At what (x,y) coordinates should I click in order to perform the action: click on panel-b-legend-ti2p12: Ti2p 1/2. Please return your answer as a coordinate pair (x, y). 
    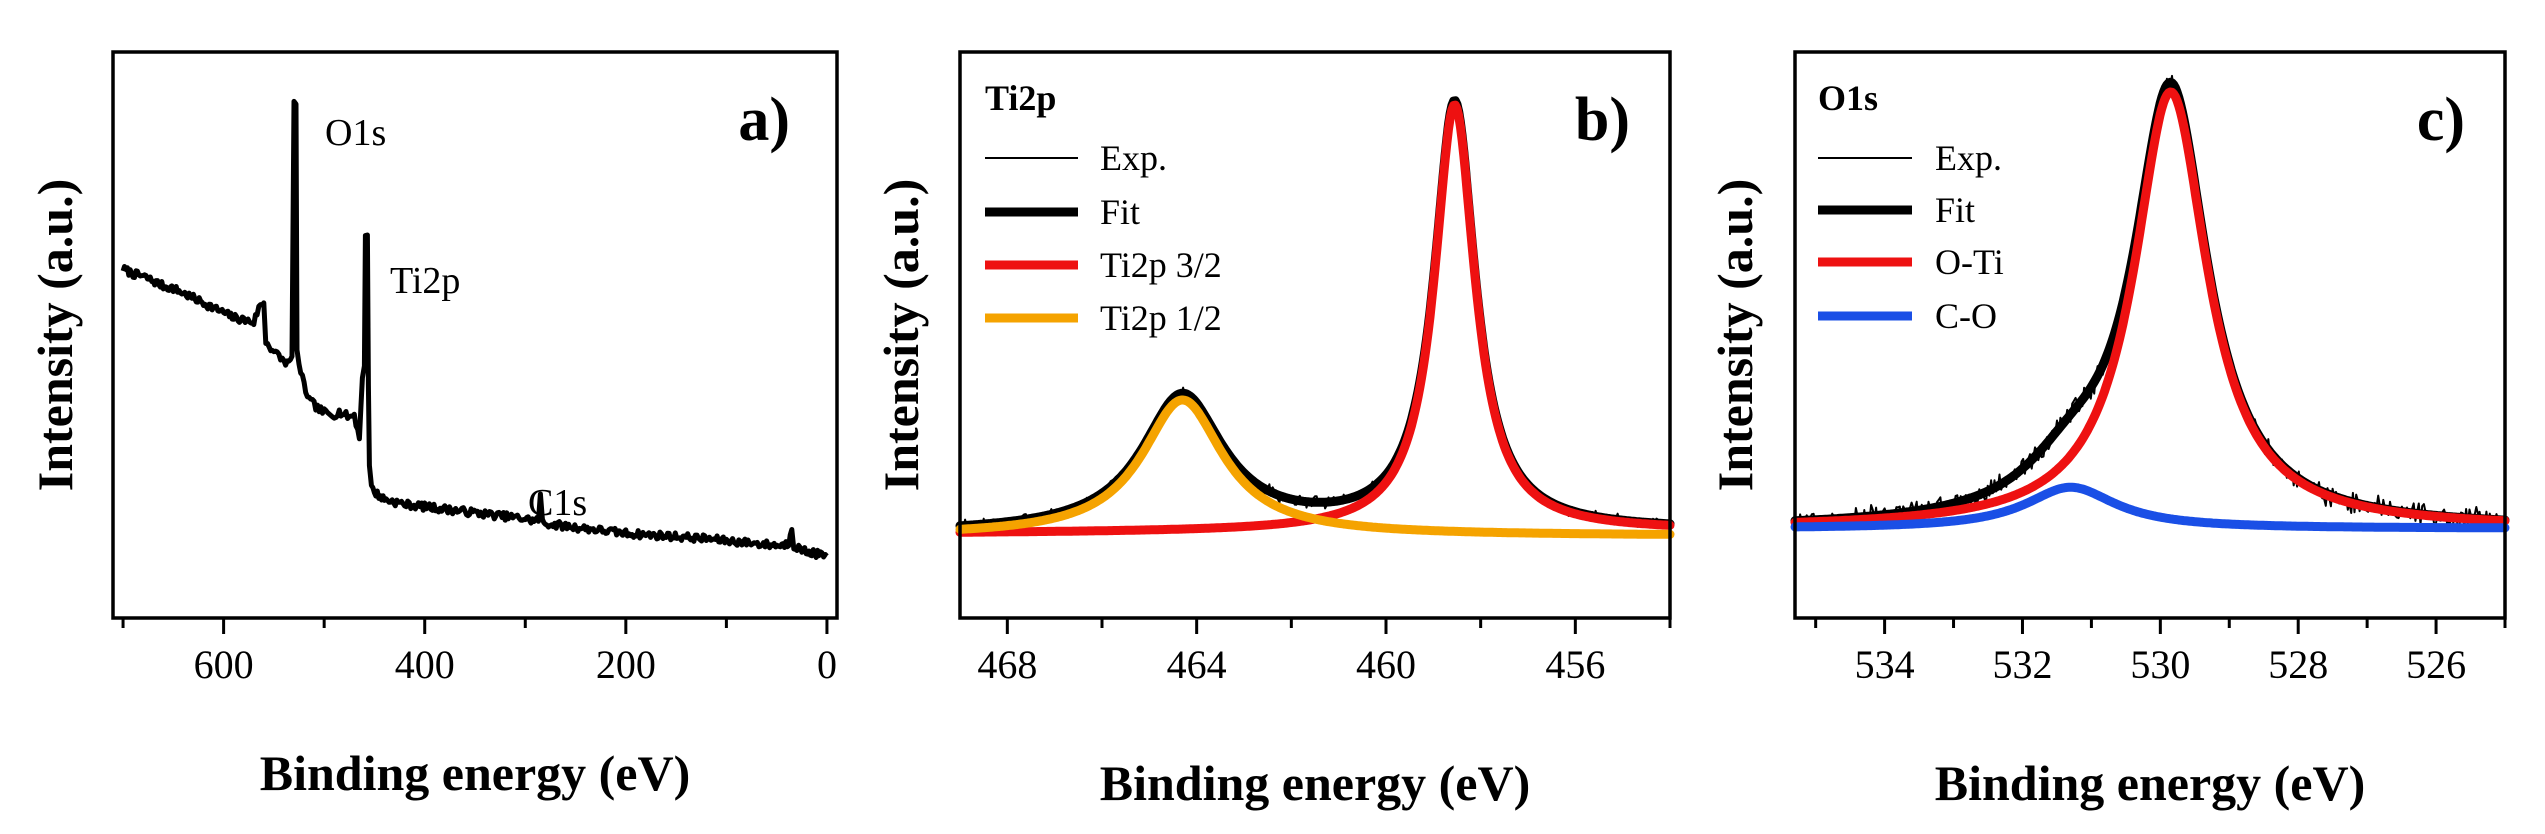
    Looking at the image, I should click on (1161, 318).